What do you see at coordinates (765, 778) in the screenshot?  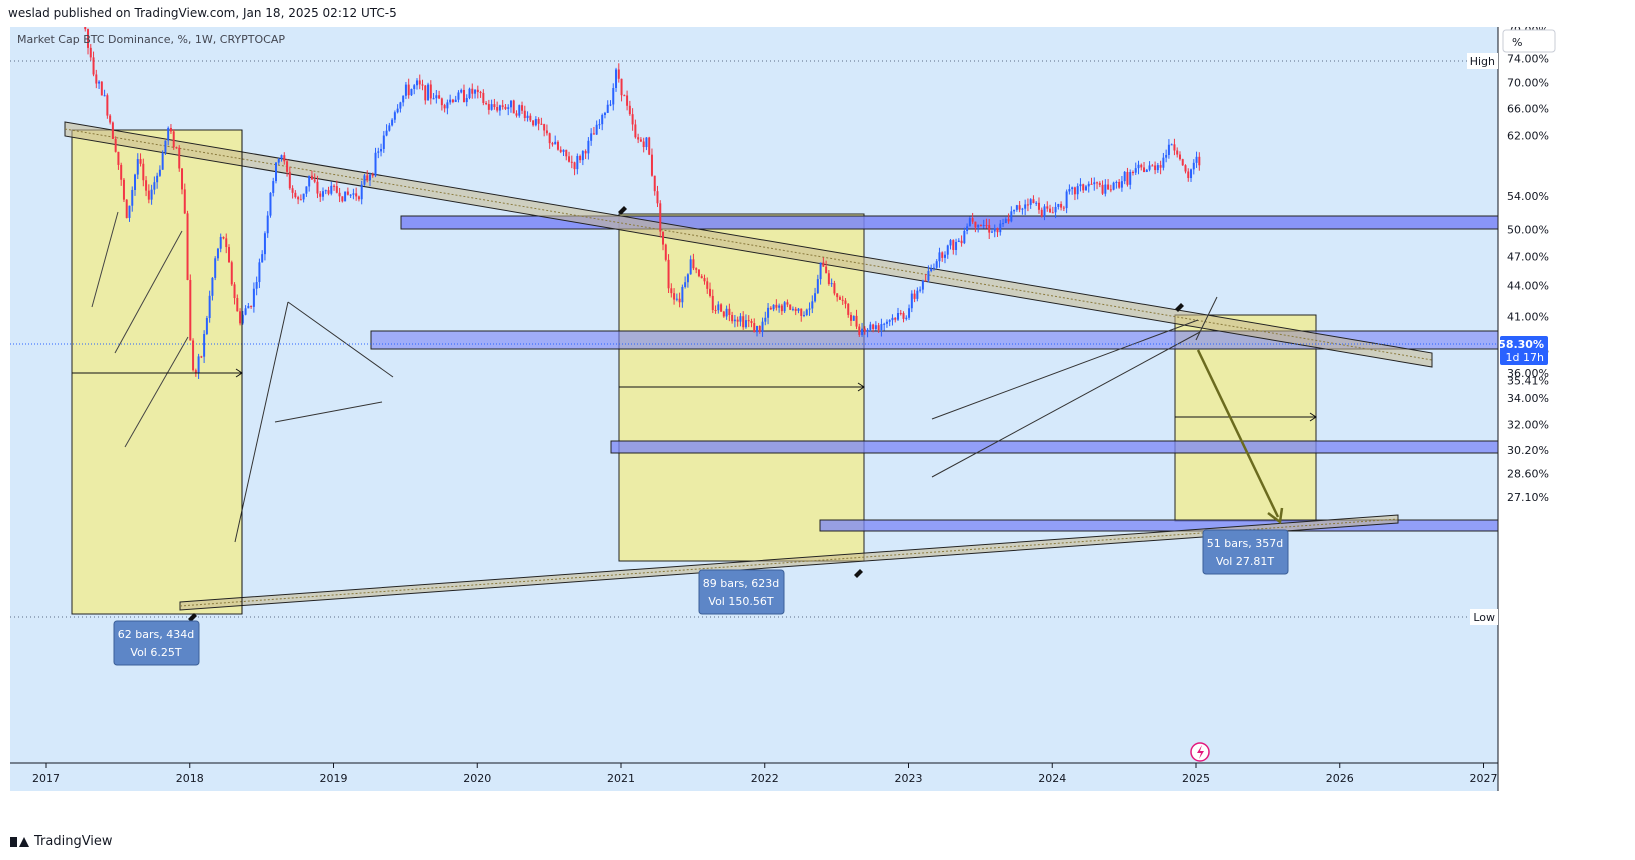 I see `x-tick-label: 2022` at bounding box center [765, 778].